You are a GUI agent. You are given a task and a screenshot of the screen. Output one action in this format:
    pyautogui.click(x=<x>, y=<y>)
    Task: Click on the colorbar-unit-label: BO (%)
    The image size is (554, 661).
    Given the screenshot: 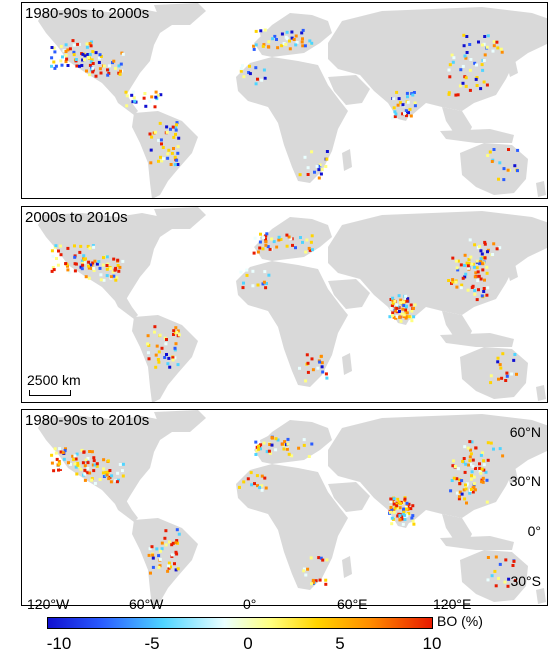 What is the action you would take?
    pyautogui.click(x=460, y=621)
    